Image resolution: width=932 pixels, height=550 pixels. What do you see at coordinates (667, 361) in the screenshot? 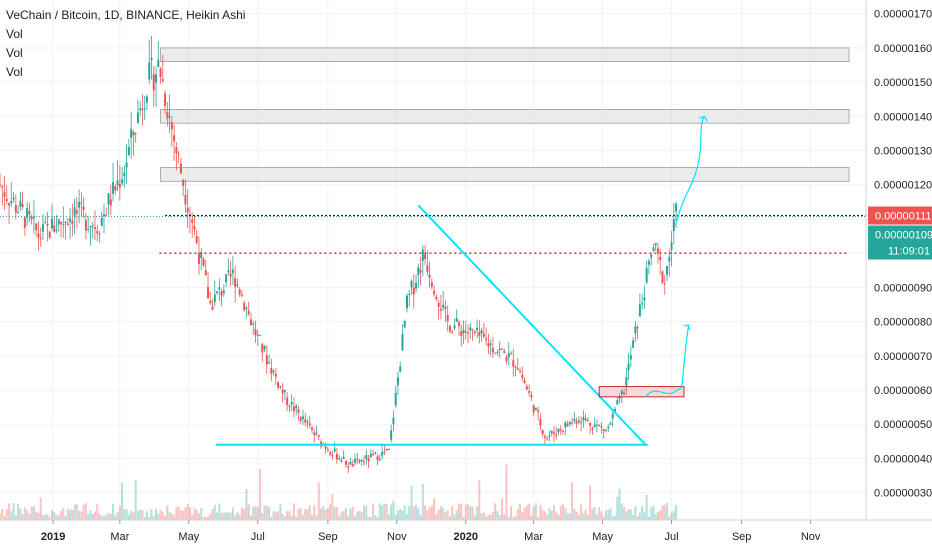
I see `projection-down-path` at bounding box center [667, 361].